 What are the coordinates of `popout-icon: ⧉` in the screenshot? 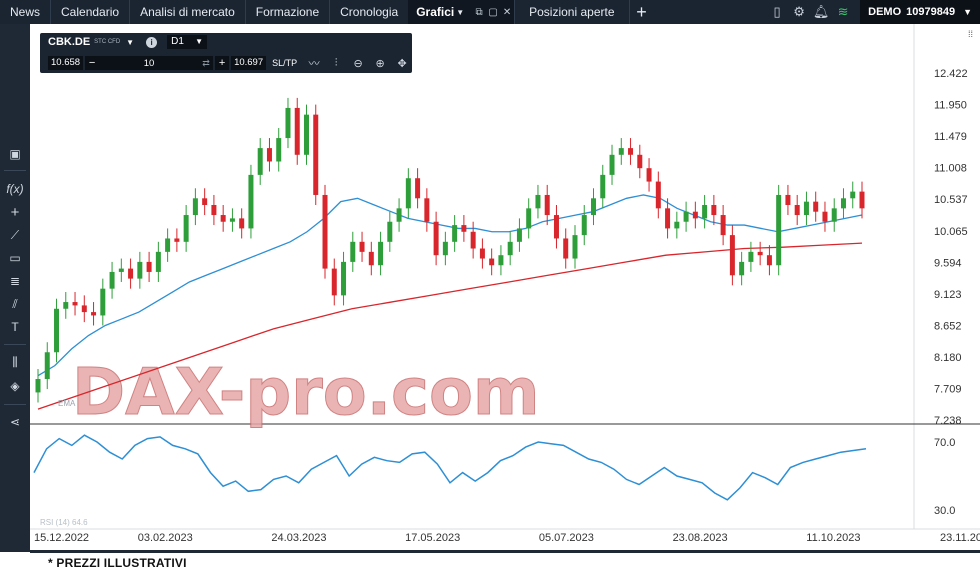 It's located at (479, 12).